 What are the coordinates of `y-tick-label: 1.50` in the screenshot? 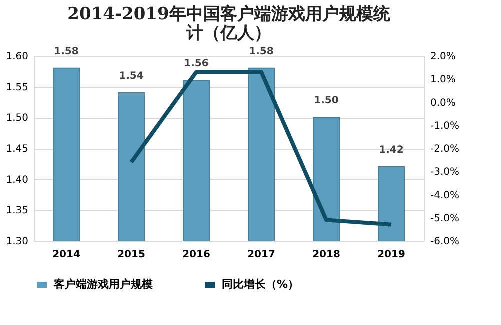 It's located at (17, 118).